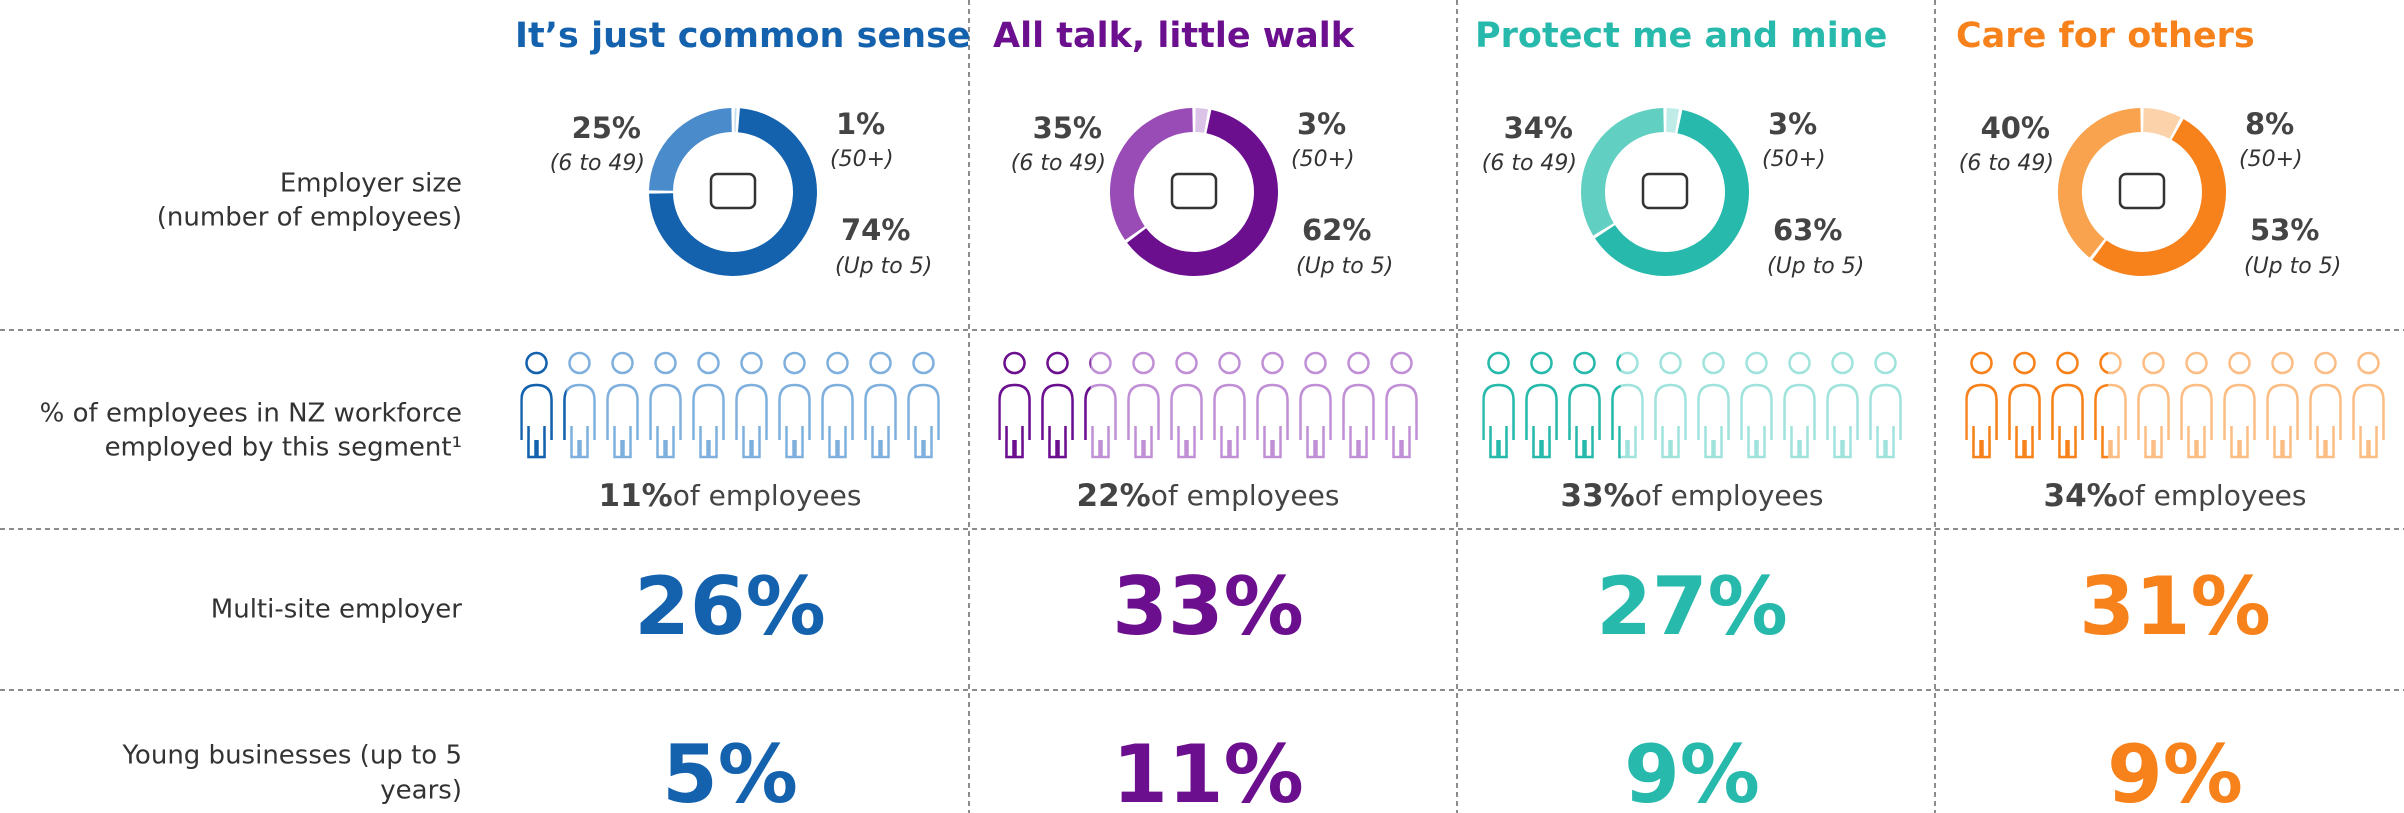 The width and height of the screenshot is (2404, 813). Describe the element at coordinates (421, 791) in the screenshot. I see `row-label: years)` at that location.